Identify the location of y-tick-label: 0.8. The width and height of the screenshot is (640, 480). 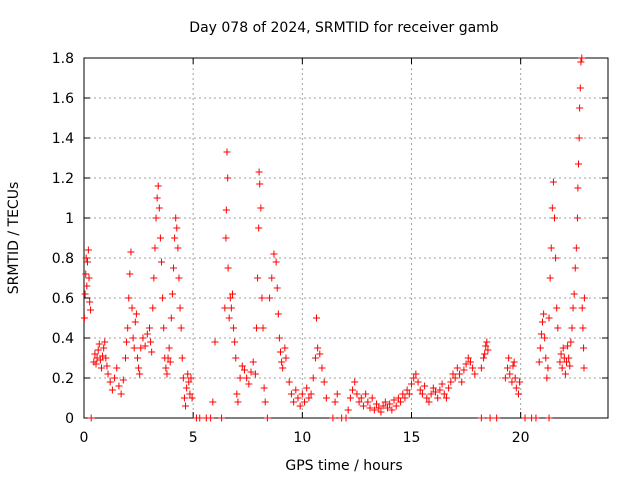
(63, 259).